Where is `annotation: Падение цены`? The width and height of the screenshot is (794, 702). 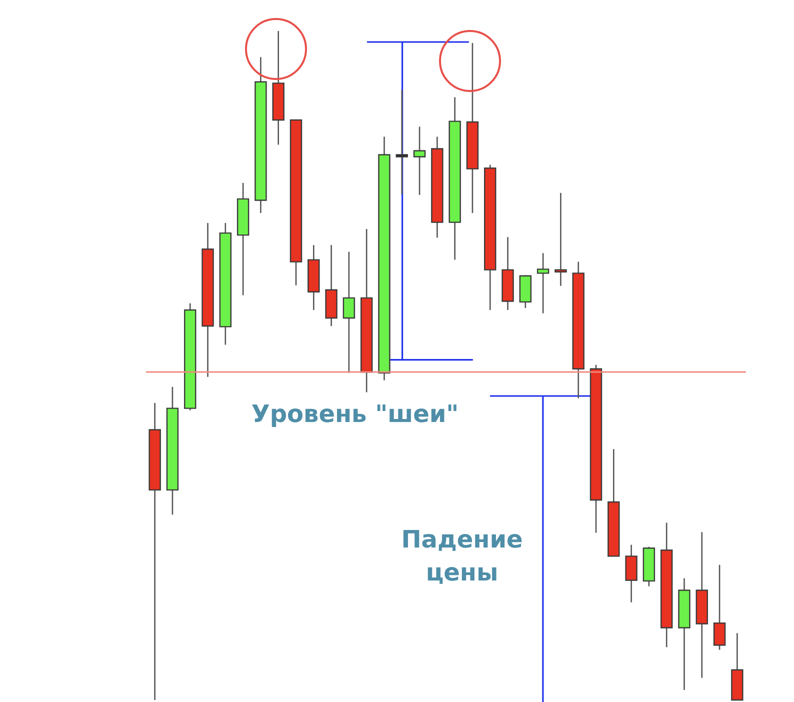
annotation: Падение цены is located at coordinates (462, 556).